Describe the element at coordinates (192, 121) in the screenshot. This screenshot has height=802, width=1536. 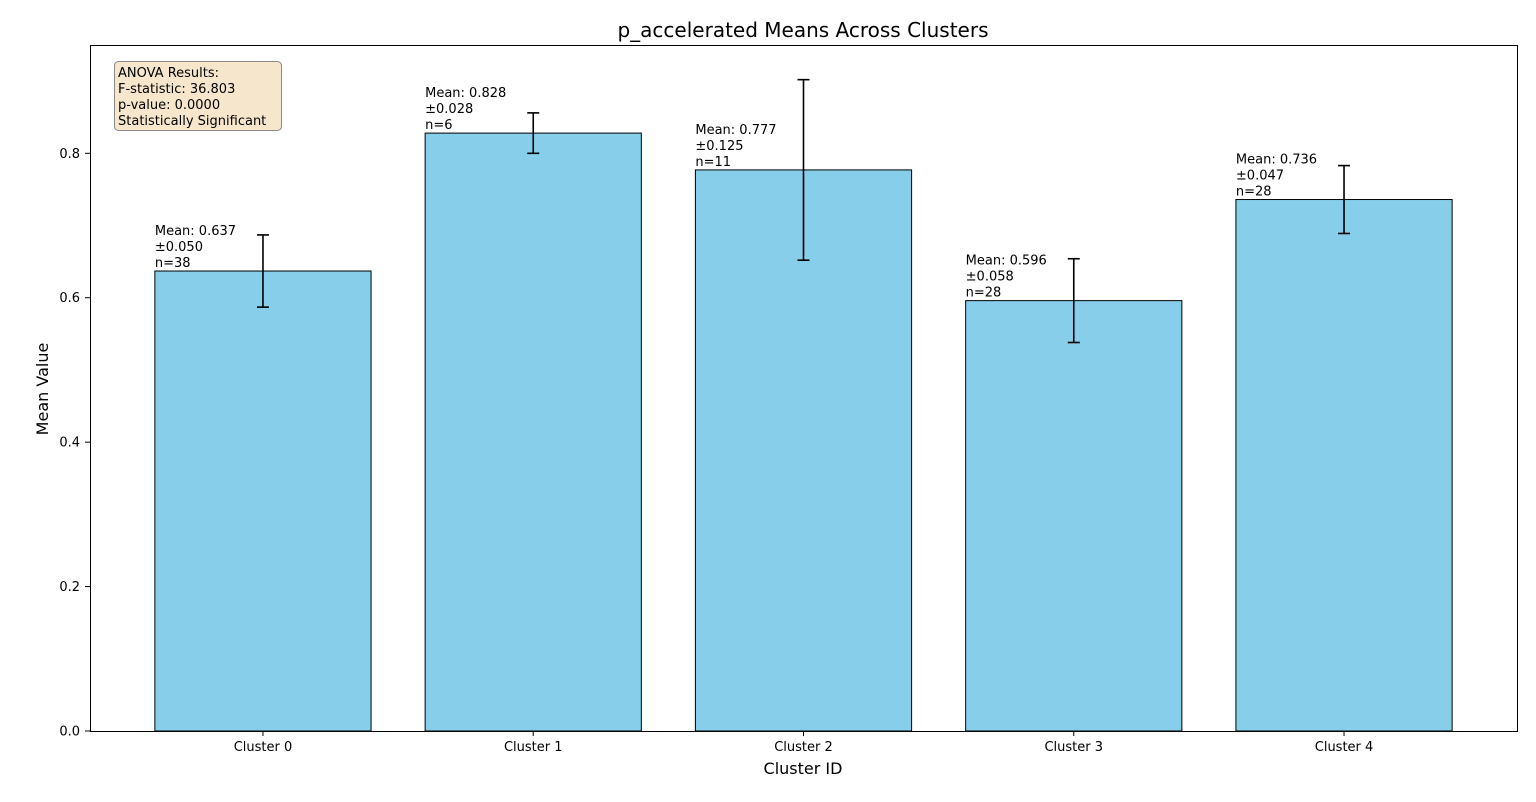
I see `anova-stats-line: Statistically Significant` at that location.